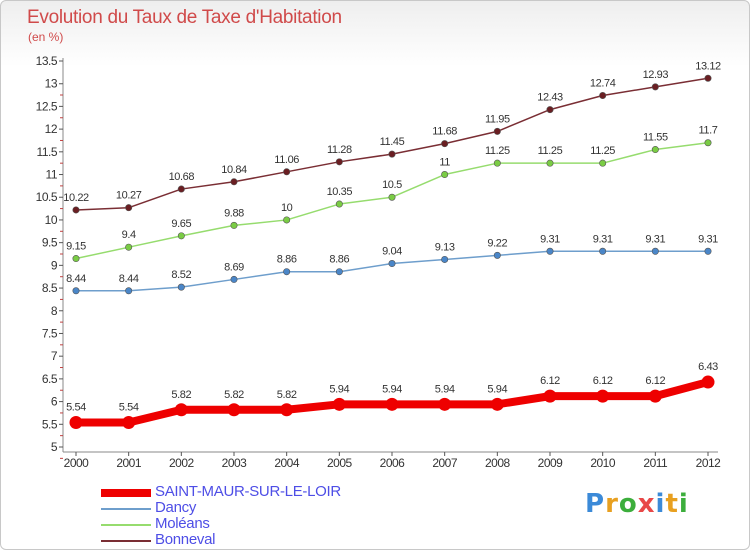 This screenshot has width=750, height=550. Describe the element at coordinates (129, 463) in the screenshot. I see `x-tick-label: 2001` at that location.